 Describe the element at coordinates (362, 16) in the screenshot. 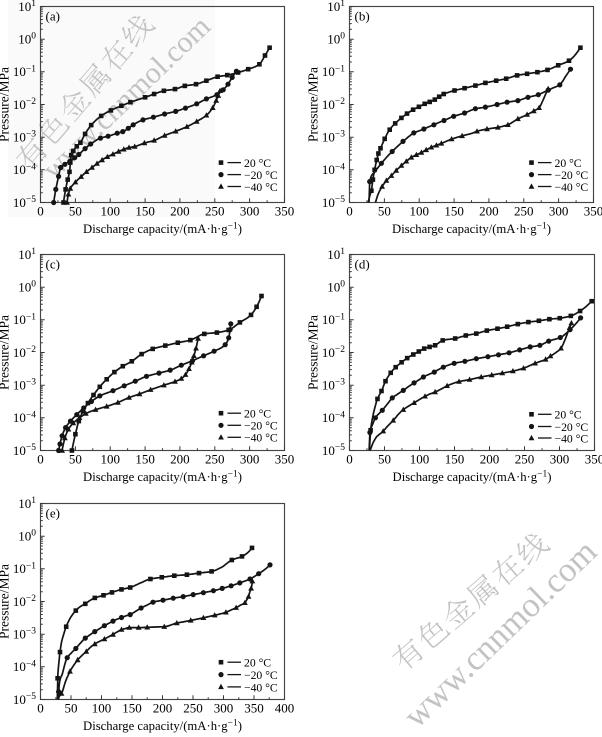

I see `svg-text: (b)` at that location.